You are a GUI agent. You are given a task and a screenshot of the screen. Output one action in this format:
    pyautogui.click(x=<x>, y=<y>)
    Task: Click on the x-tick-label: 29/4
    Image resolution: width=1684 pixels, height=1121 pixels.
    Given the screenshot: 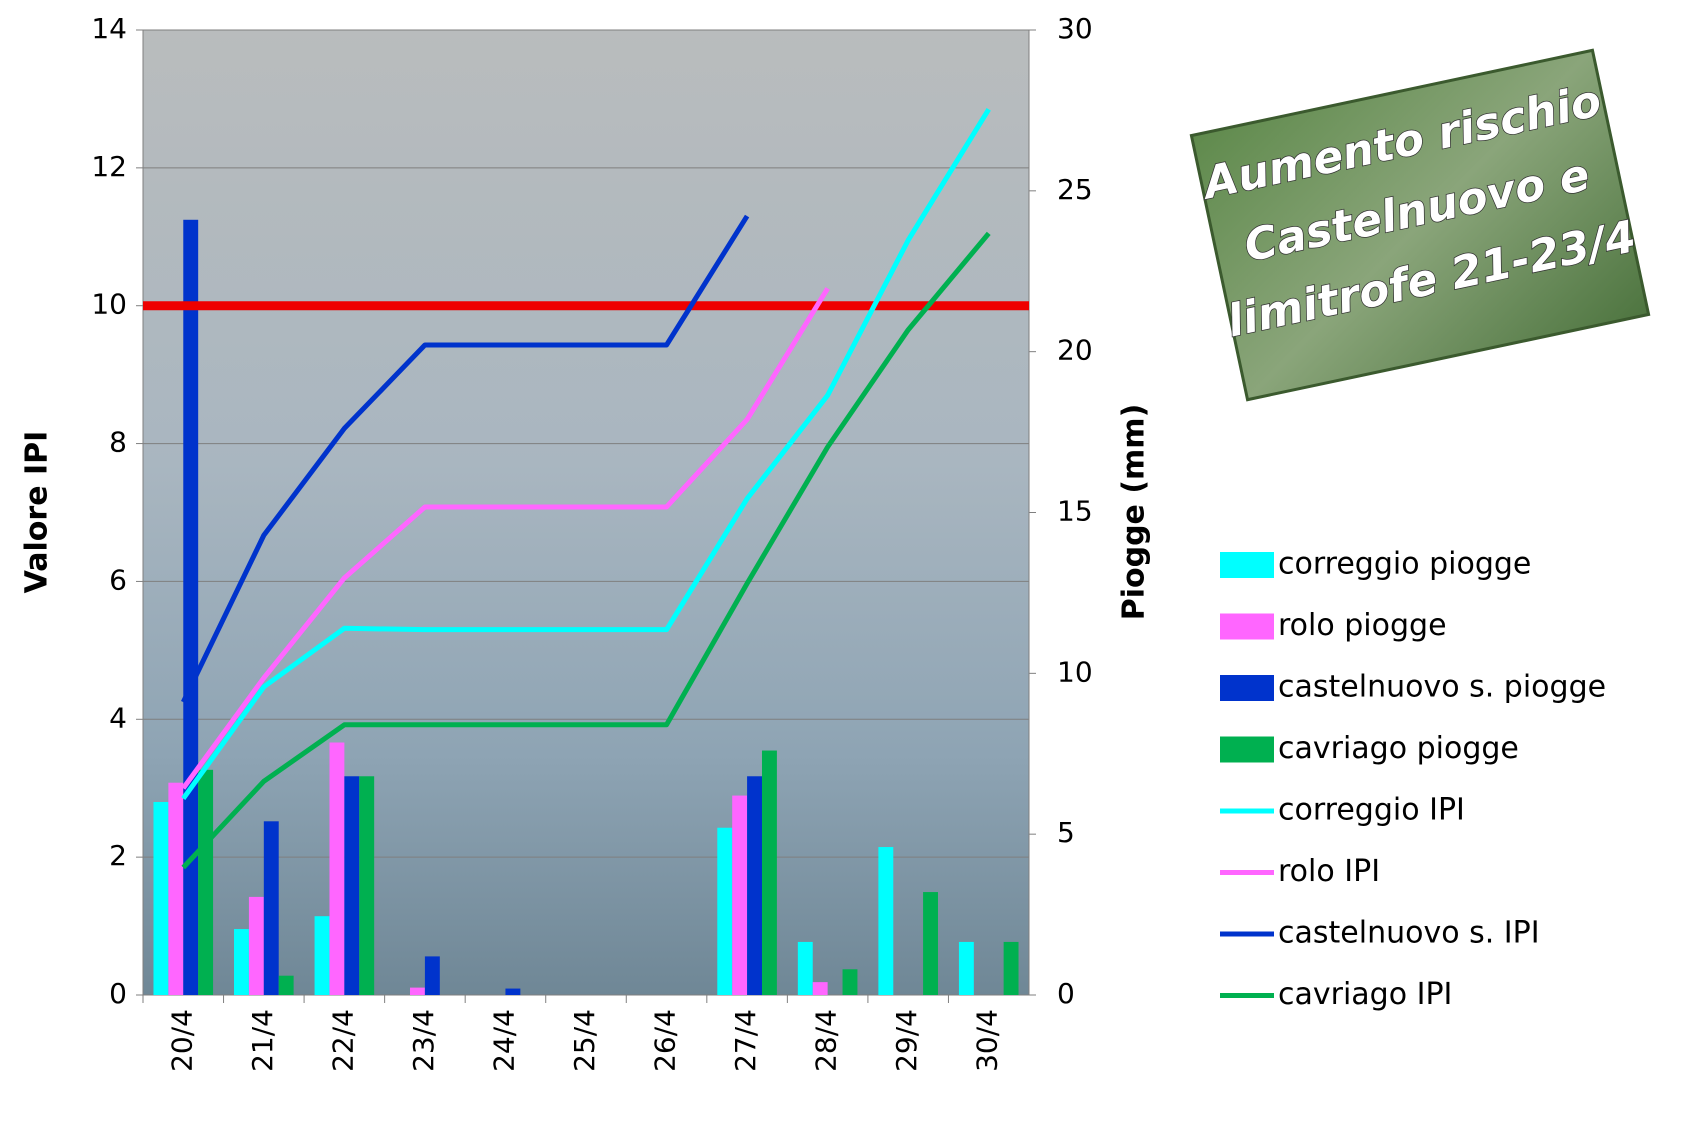 What is the action you would take?
    pyautogui.click(x=906, y=1040)
    